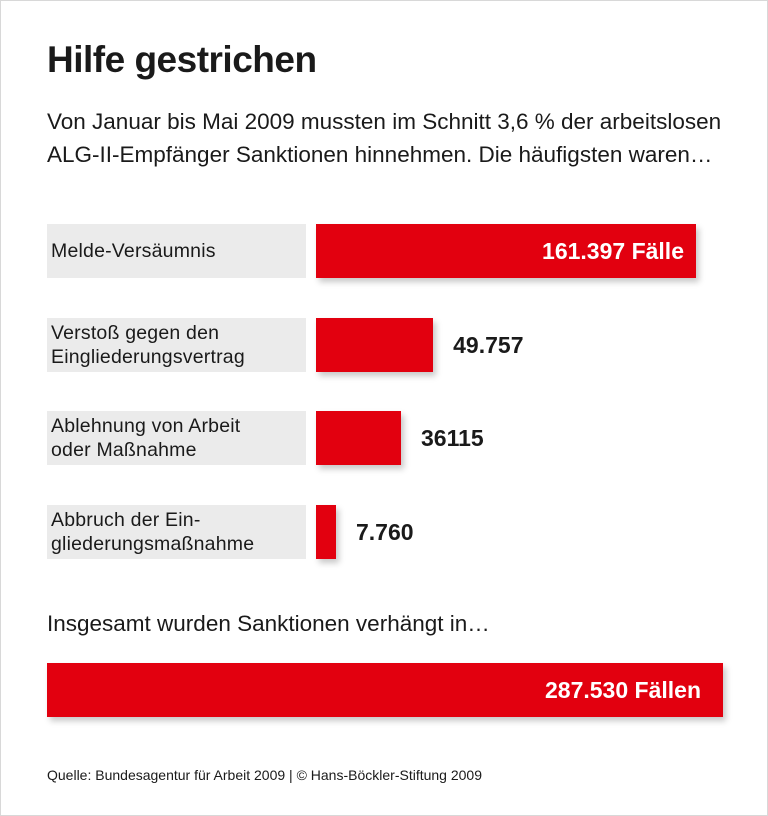 The width and height of the screenshot is (768, 816). What do you see at coordinates (182, 59) in the screenshot?
I see `chart-title: Hilfe gestrichen` at bounding box center [182, 59].